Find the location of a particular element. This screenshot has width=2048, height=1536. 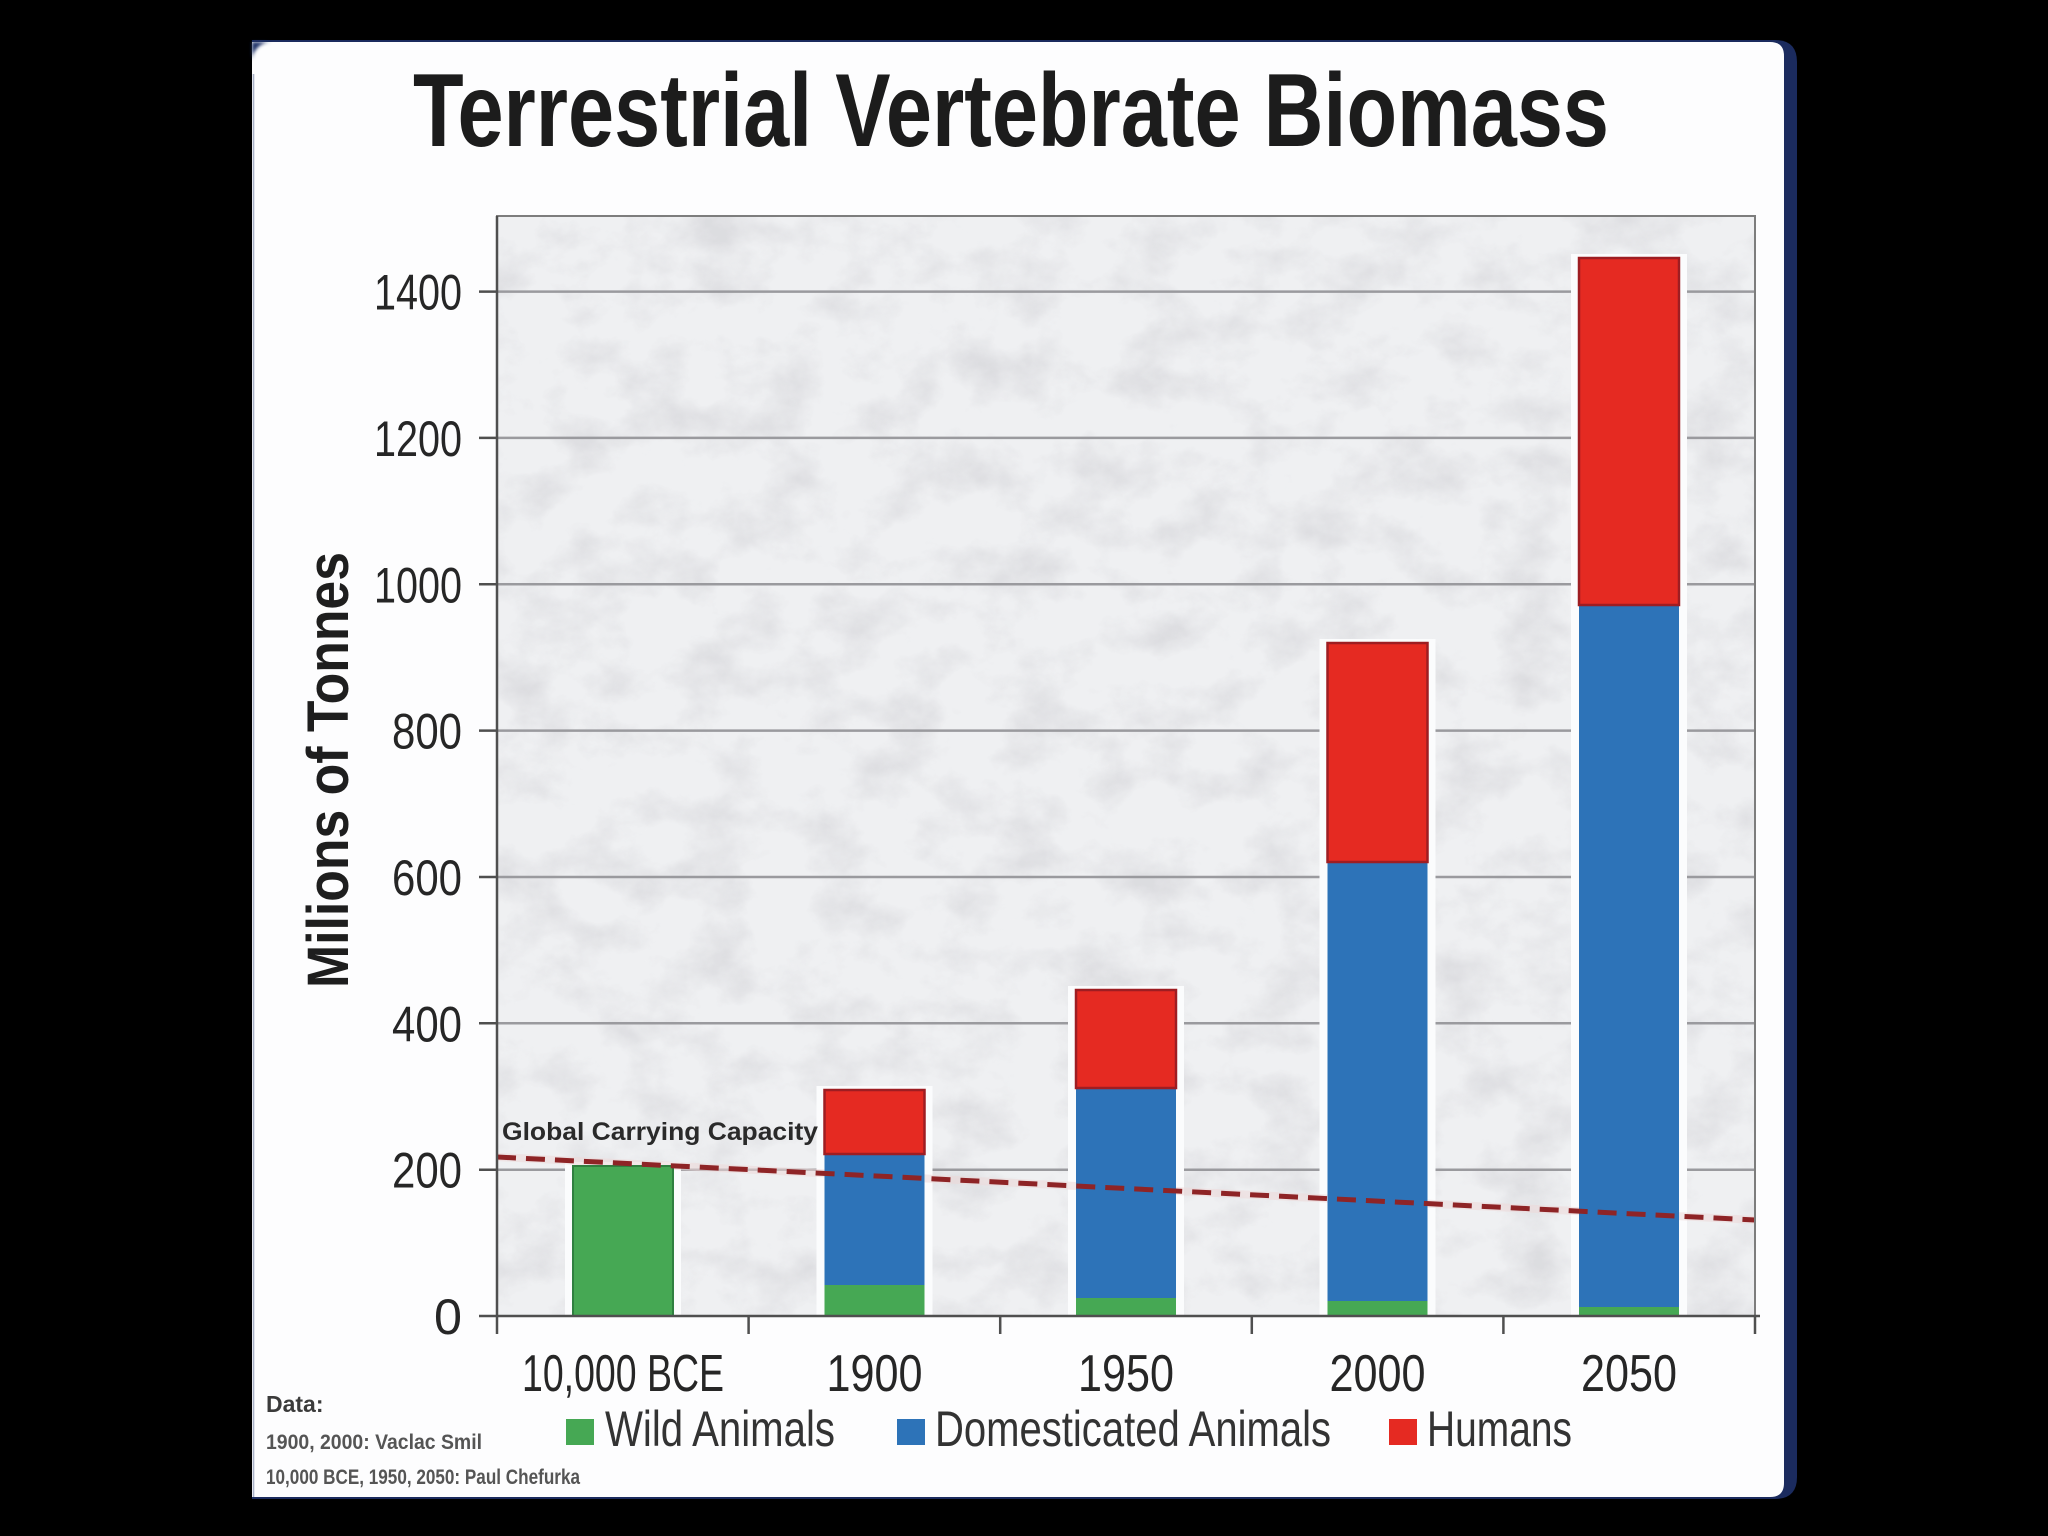

svg-text: 200 is located at coordinates (427, 1171).